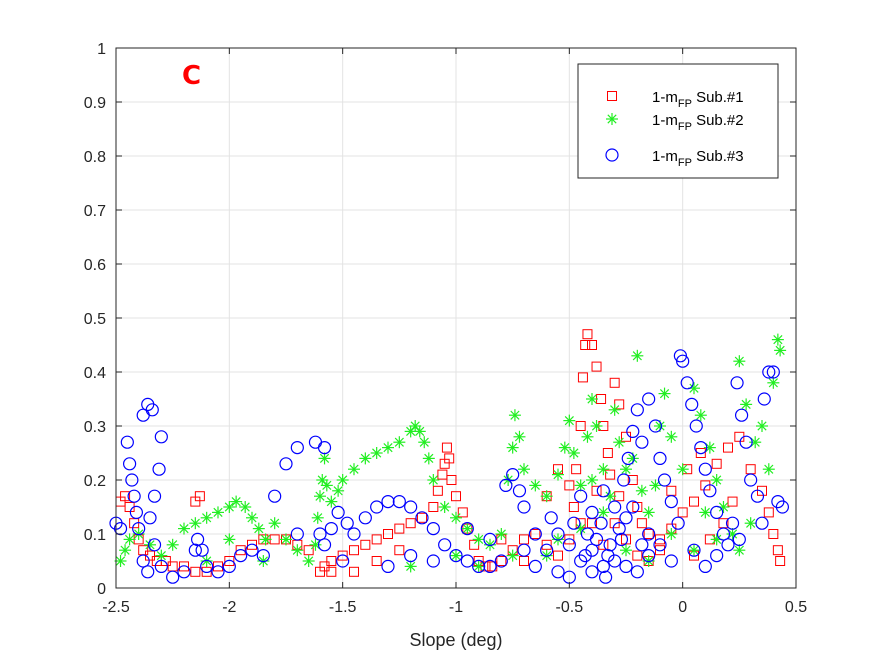  Describe the element at coordinates (685, 127) in the screenshot. I see `legend-entry-2-subscript: FP` at that location.